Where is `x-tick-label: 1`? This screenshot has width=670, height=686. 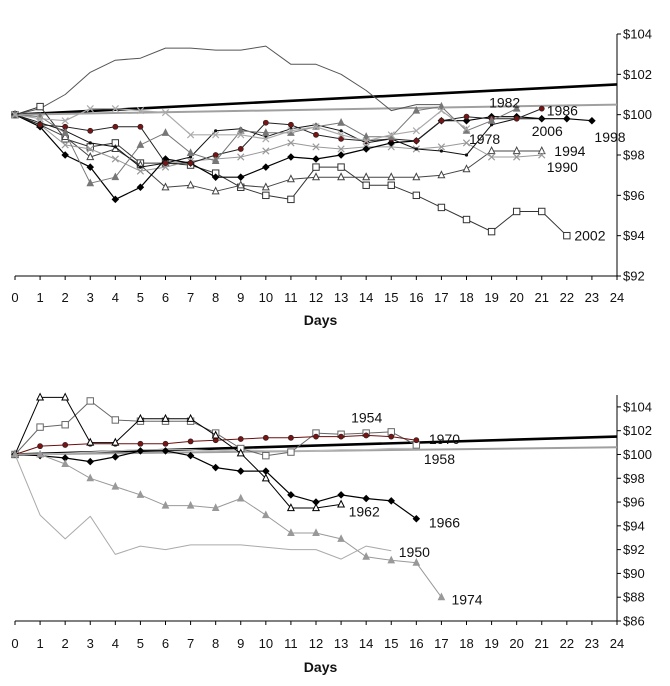 x-tick-label: 1 is located at coordinates (39, 643).